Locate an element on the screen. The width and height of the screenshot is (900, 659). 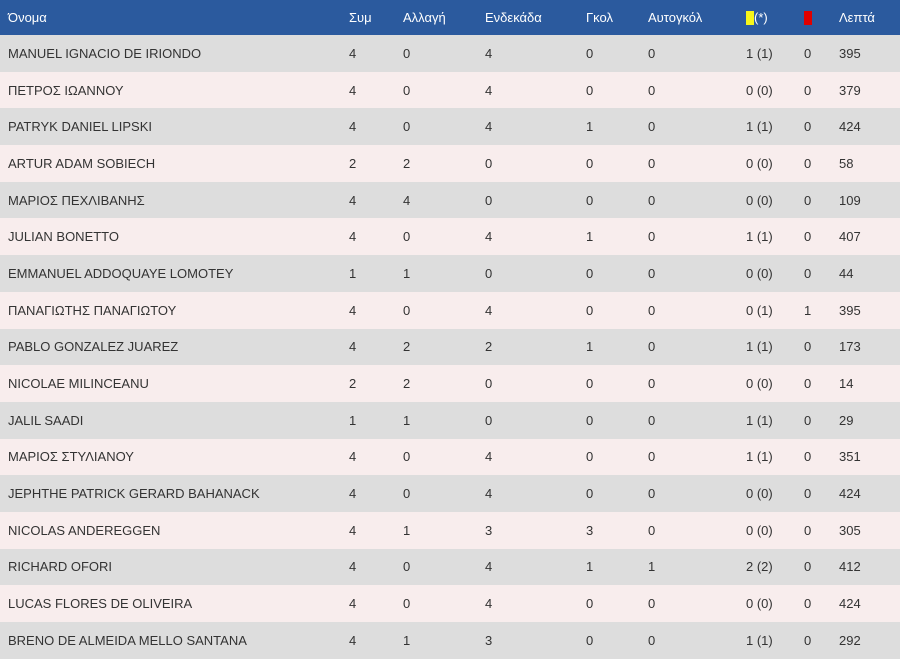
player-minutes: 424 is located at coordinates (850, 127).